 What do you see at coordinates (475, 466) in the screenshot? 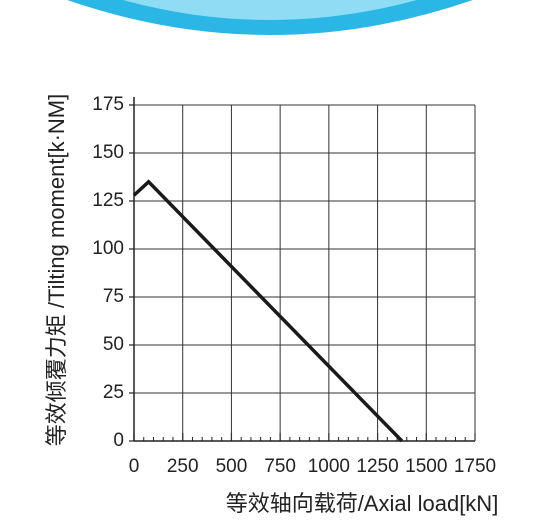
I see `x-tick-label: 1750` at bounding box center [475, 466].